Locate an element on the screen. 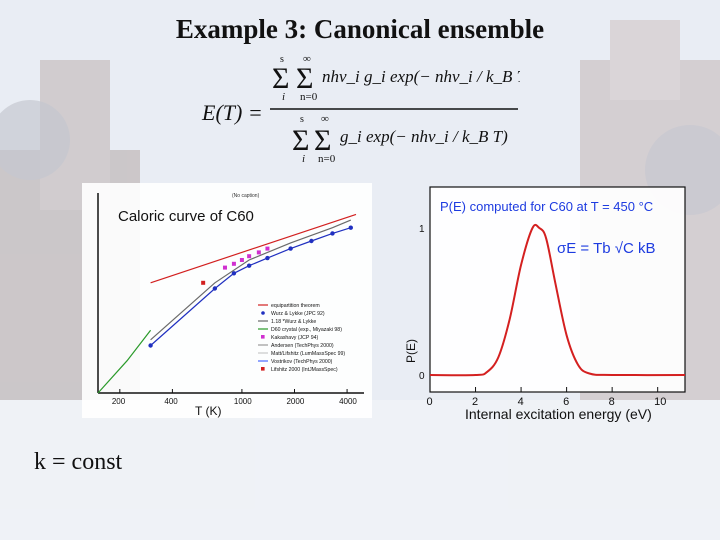 The height and width of the screenshot is (540, 720). sum-lower-4: n=0 is located at coordinates (327, 159).